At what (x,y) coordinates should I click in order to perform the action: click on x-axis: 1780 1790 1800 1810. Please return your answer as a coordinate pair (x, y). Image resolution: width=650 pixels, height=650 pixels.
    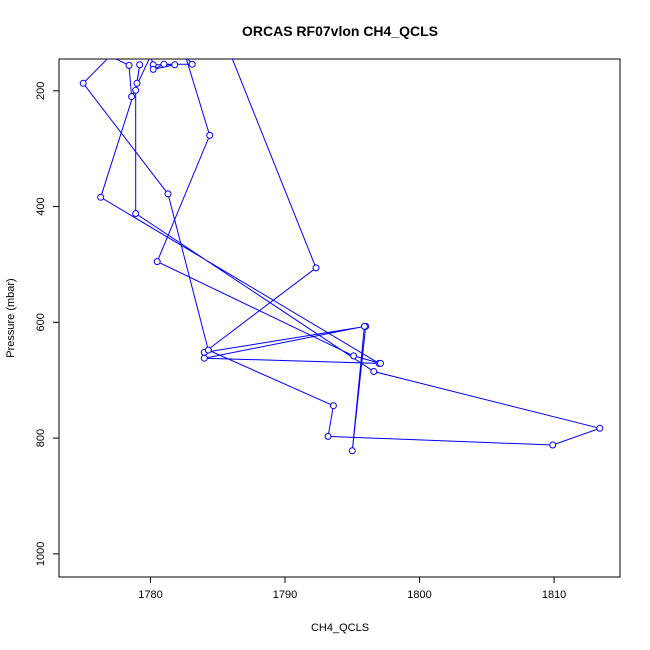
    Looking at the image, I should click on (352, 589).